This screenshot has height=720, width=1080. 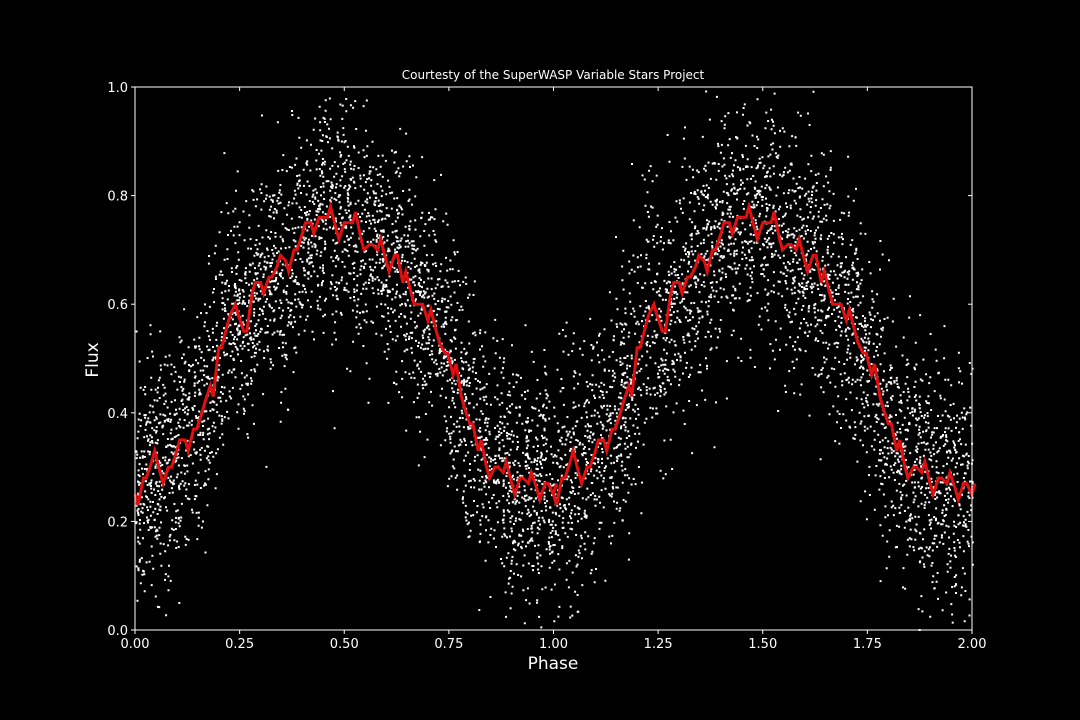 I want to click on y-tick-label: 0.8, so click(x=117, y=197).